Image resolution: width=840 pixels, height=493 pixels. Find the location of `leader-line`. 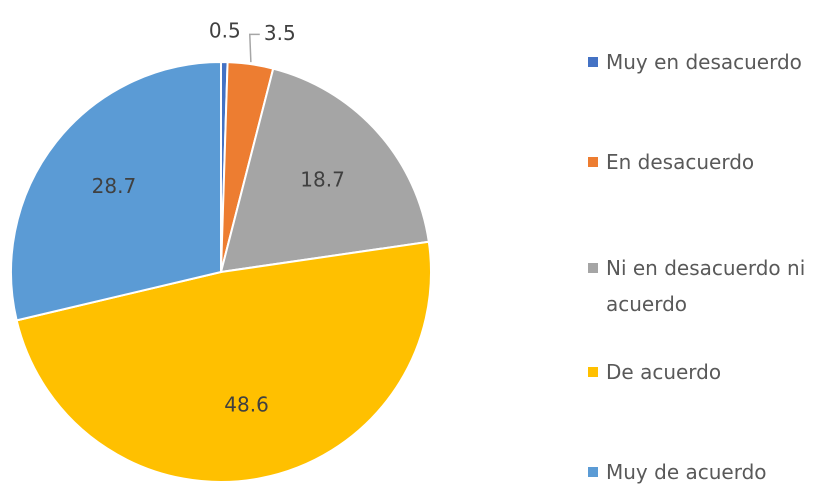

leader-line is located at coordinates (254, 48).